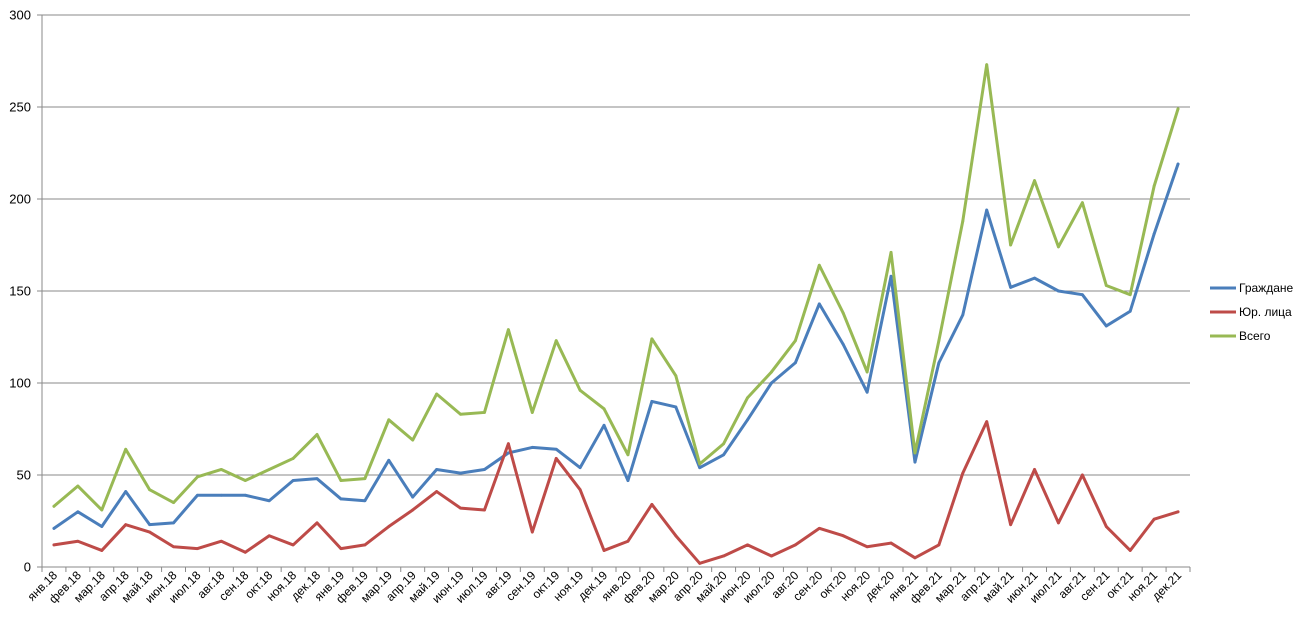  Describe the element at coordinates (20, 15) in the screenshot. I see `y-tick-label: 300` at that location.